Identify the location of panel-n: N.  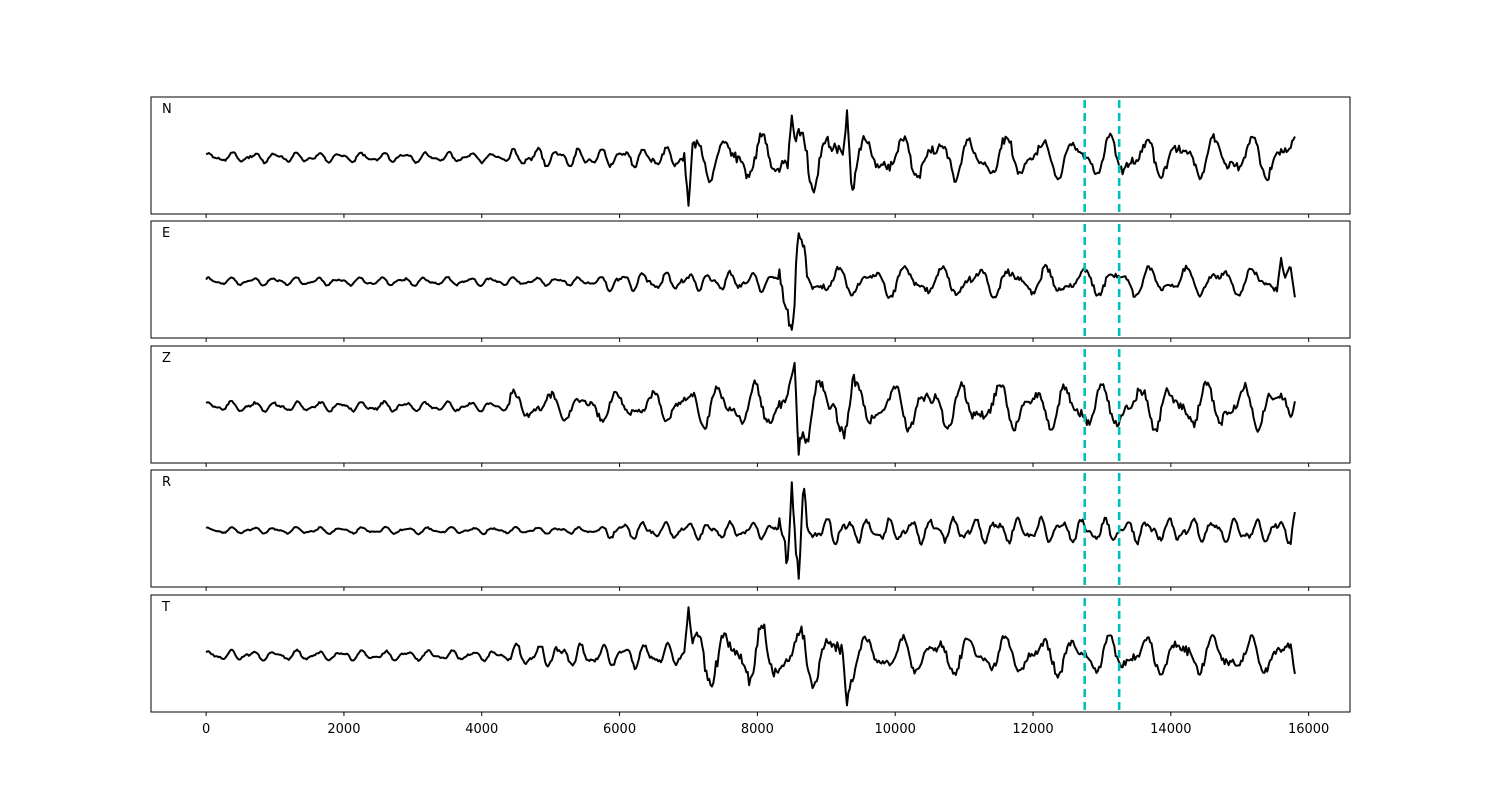
(750, 157).